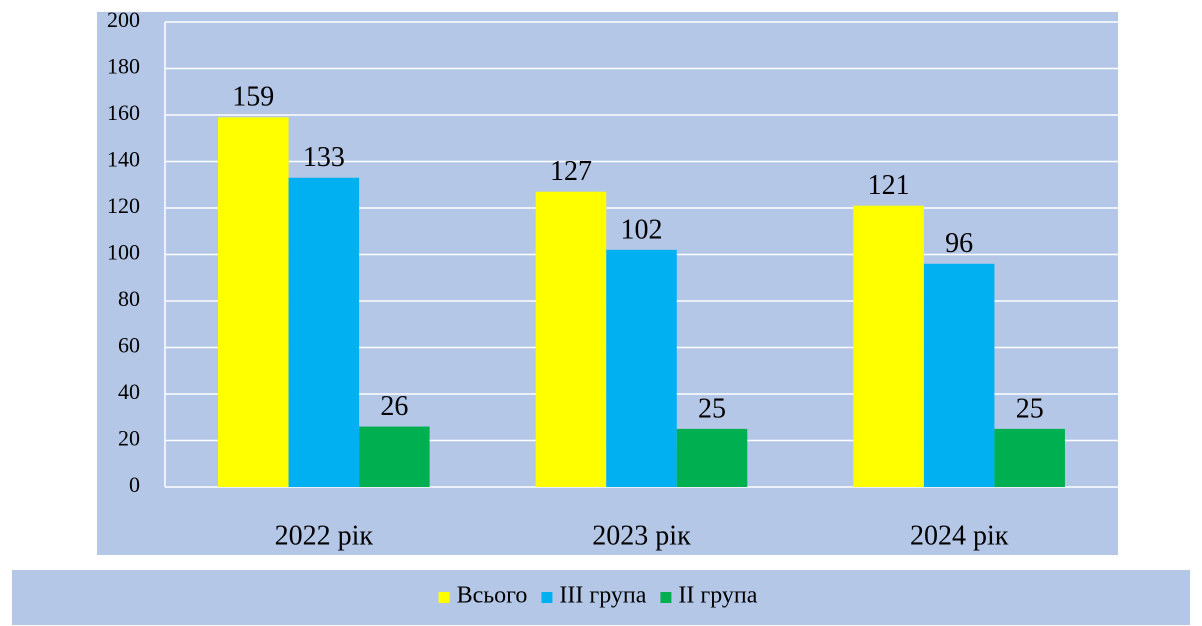 Image resolution: width=1202 pixels, height=626 pixels. What do you see at coordinates (129, 345) in the screenshot?
I see `y-tick-label: 60` at bounding box center [129, 345].